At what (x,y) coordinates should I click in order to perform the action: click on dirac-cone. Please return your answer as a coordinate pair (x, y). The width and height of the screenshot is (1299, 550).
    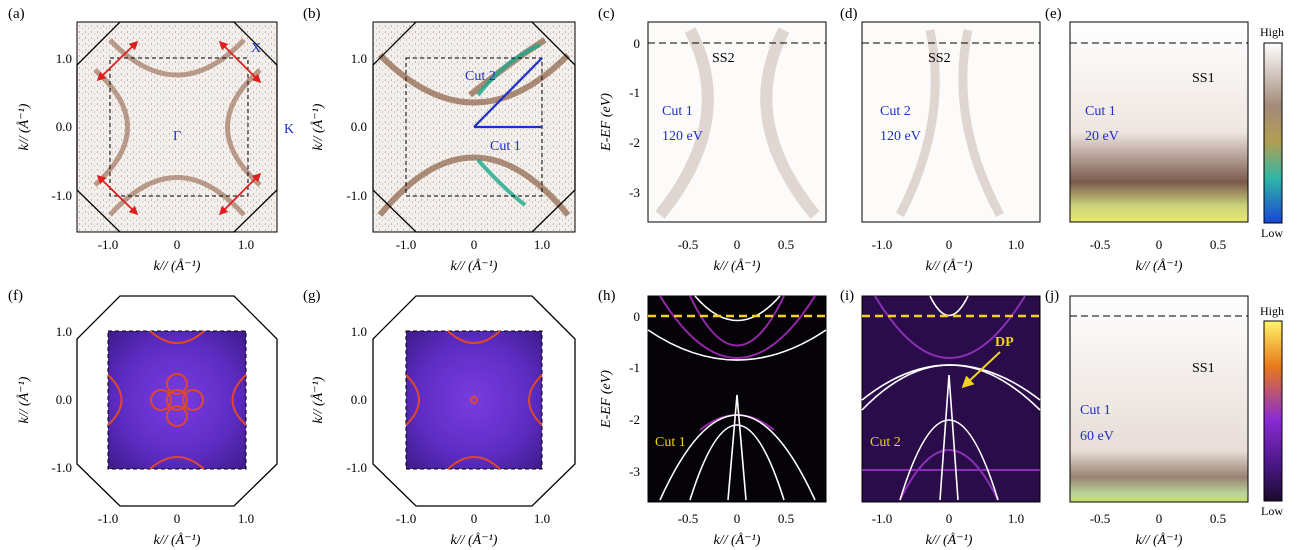
    Looking at the image, I should click on (737, 123).